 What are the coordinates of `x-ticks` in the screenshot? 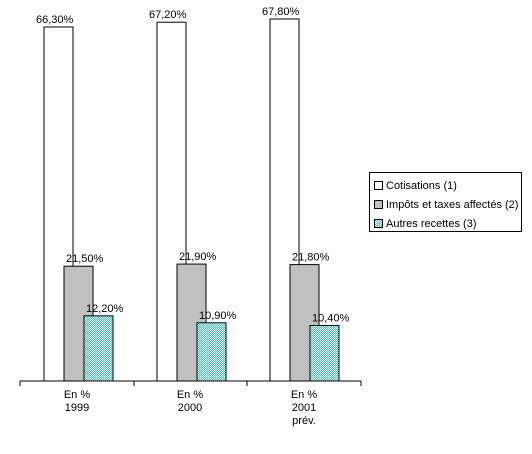 It's located at (190, 383).